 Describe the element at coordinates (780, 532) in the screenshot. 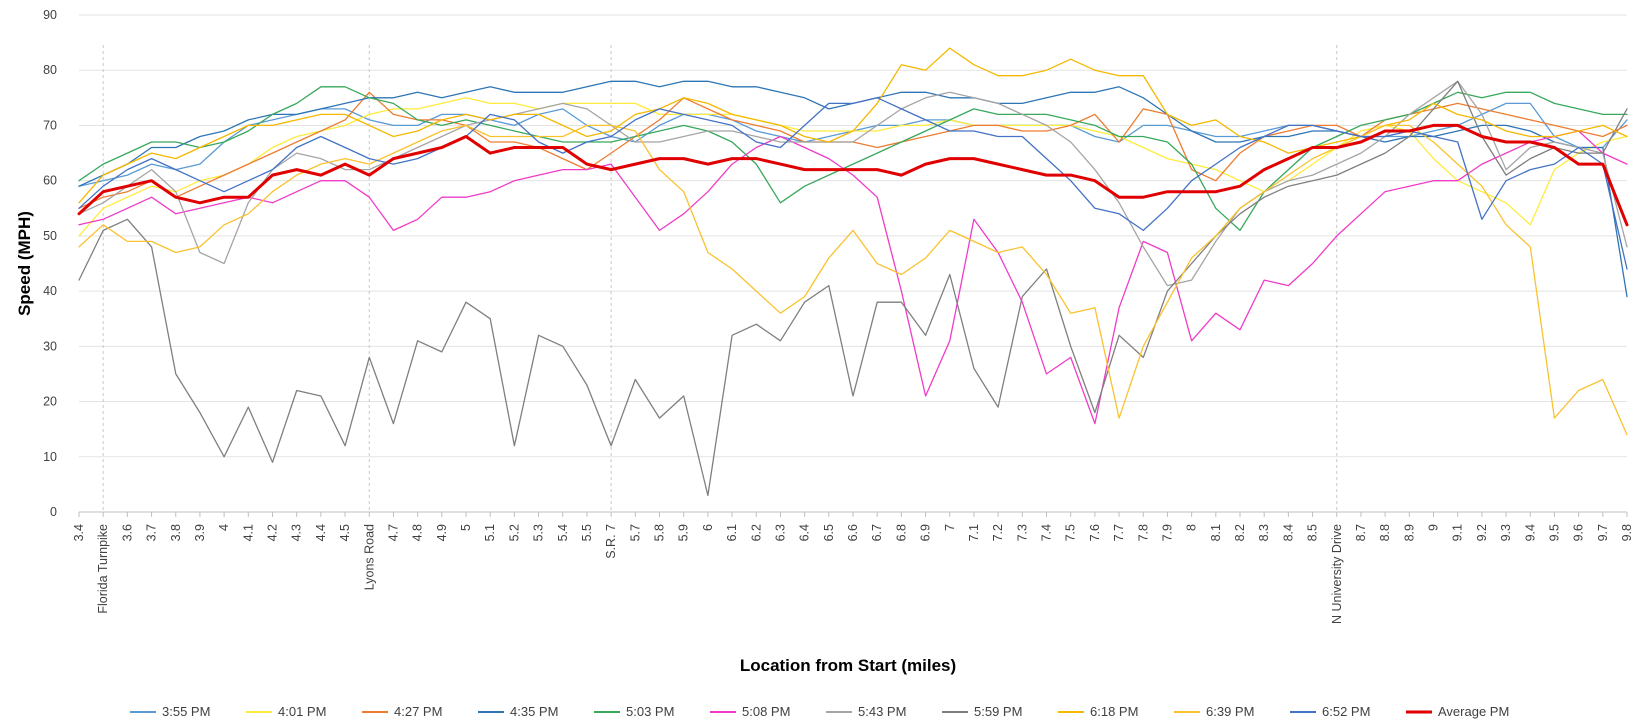

I see `x-tick-label: 6.3` at that location.